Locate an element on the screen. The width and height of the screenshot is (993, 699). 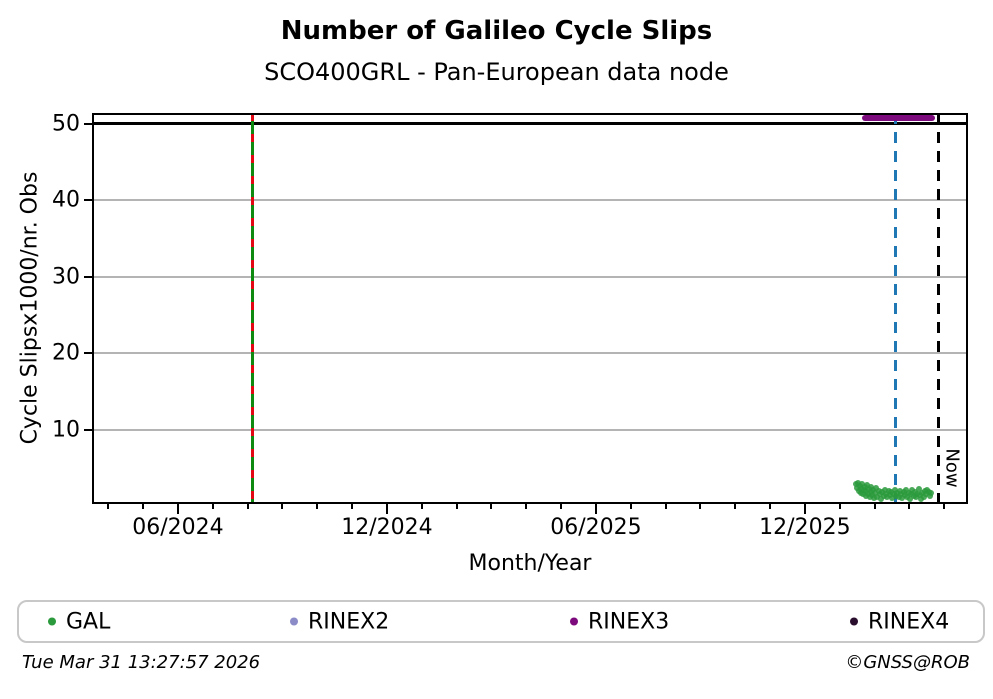
legend-item-rinex2: RINEX2 is located at coordinates (339, 621).